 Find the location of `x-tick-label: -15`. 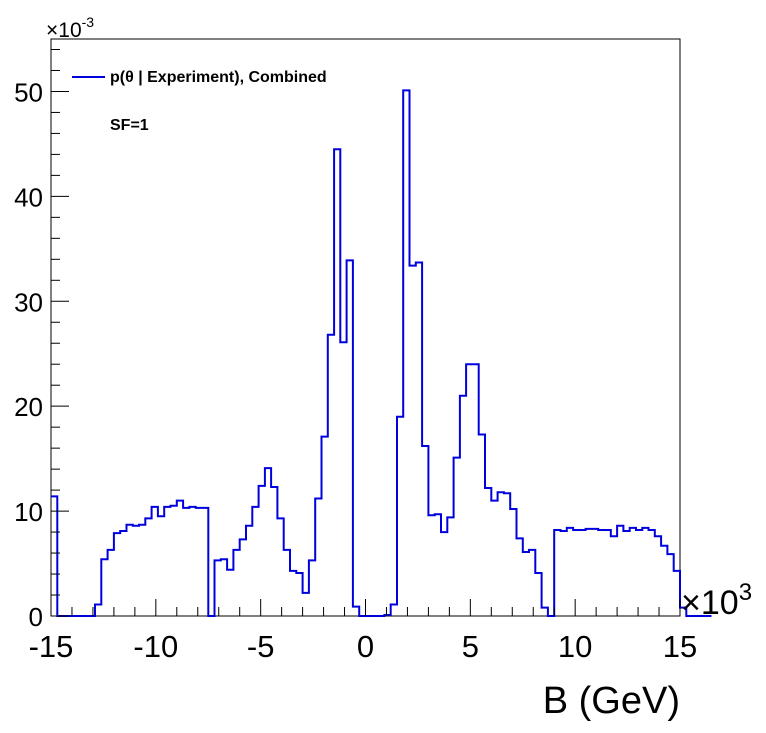

x-tick-label: -15 is located at coordinates (51, 646).